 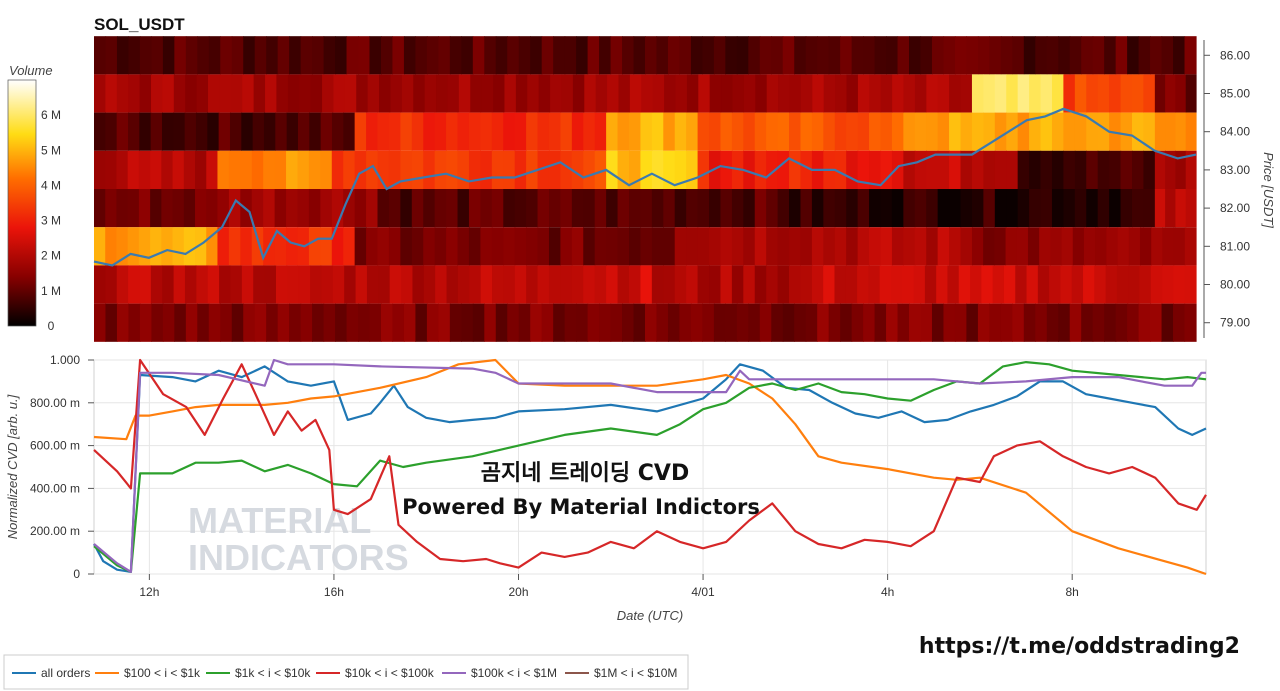 What do you see at coordinates (1079, 646) in the screenshot?
I see `telegram-link: https://t.me/oddstrading2` at bounding box center [1079, 646].